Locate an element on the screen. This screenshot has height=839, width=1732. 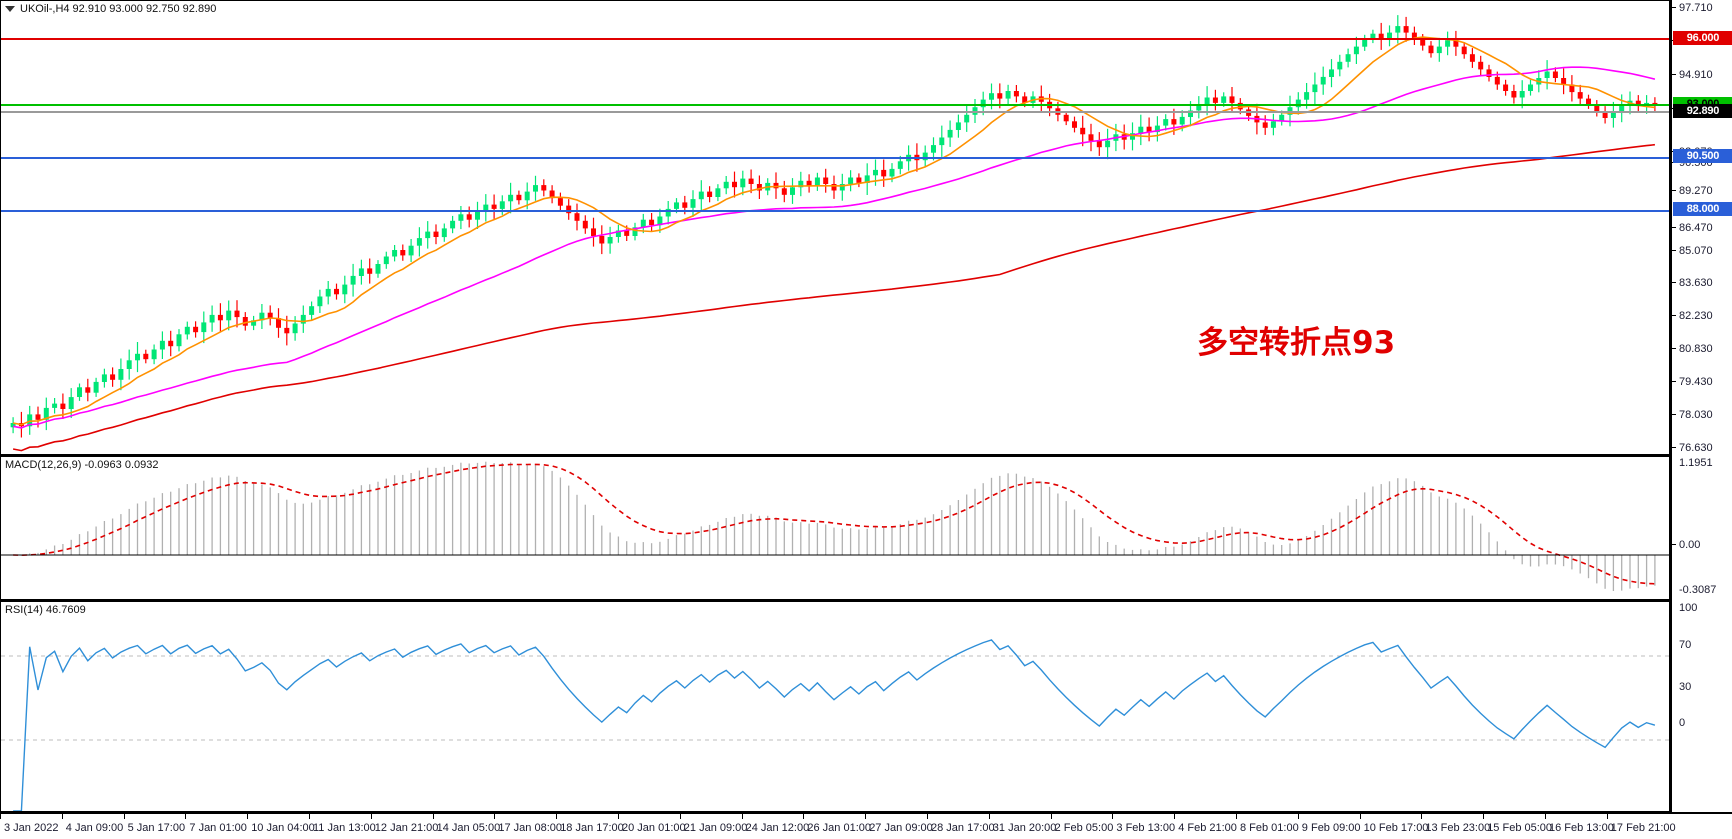
price-tick: 78.030 is located at coordinates (1702, 415).